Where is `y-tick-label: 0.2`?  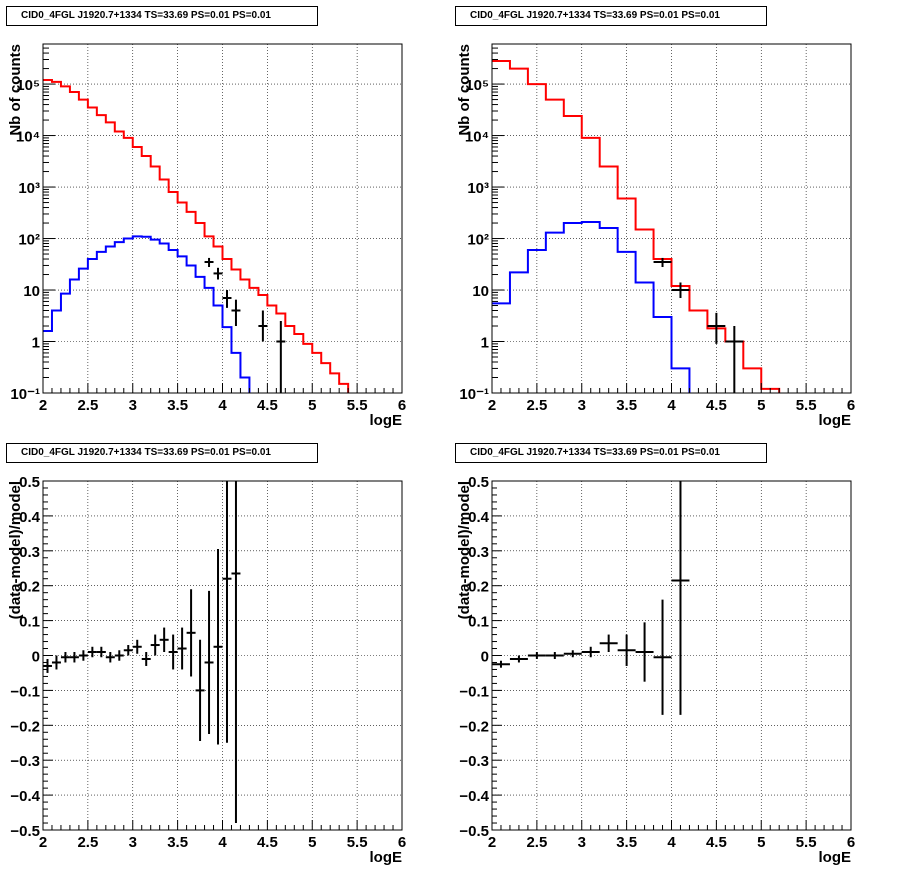 y-tick-label: 0.2 is located at coordinates (478, 587).